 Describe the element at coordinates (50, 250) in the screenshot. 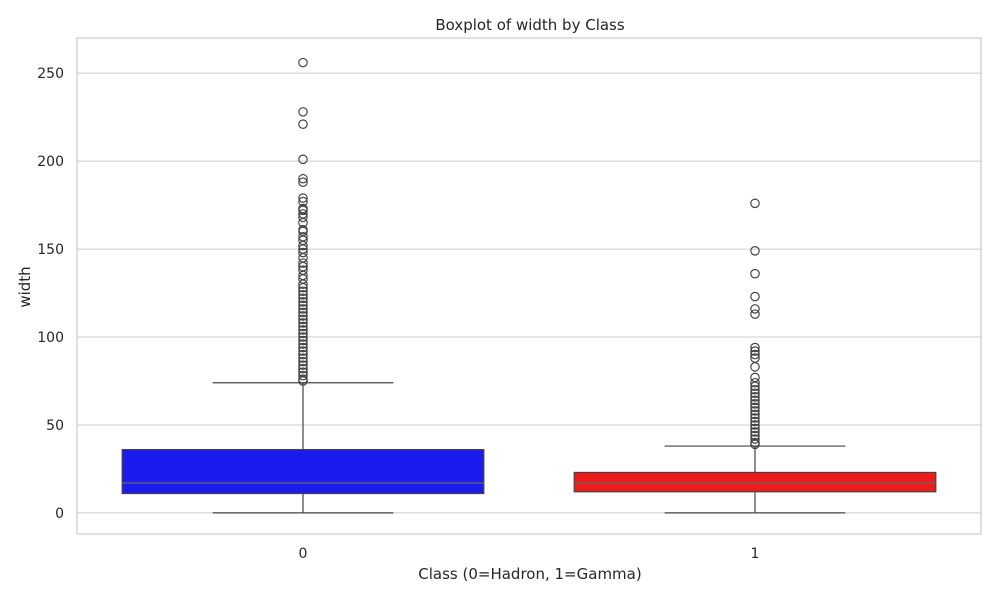

I see `y-tick-label: 150` at that location.